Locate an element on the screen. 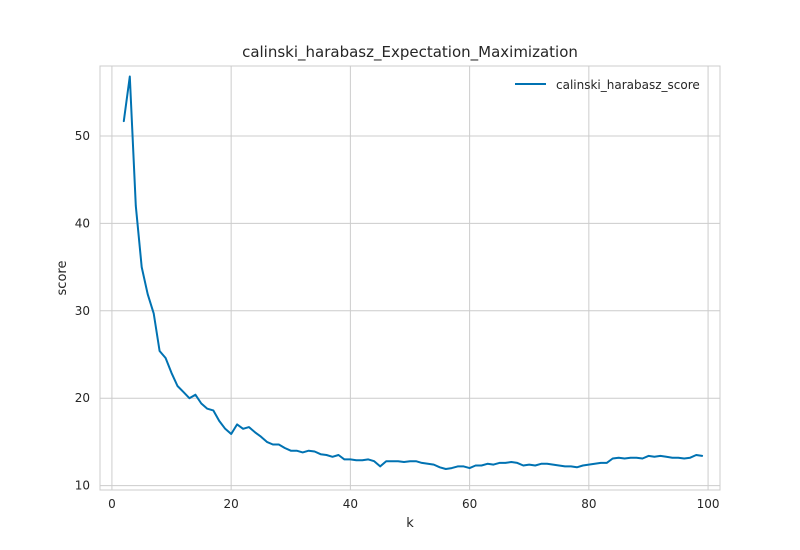  x-tick-label: 100 is located at coordinates (708, 504).